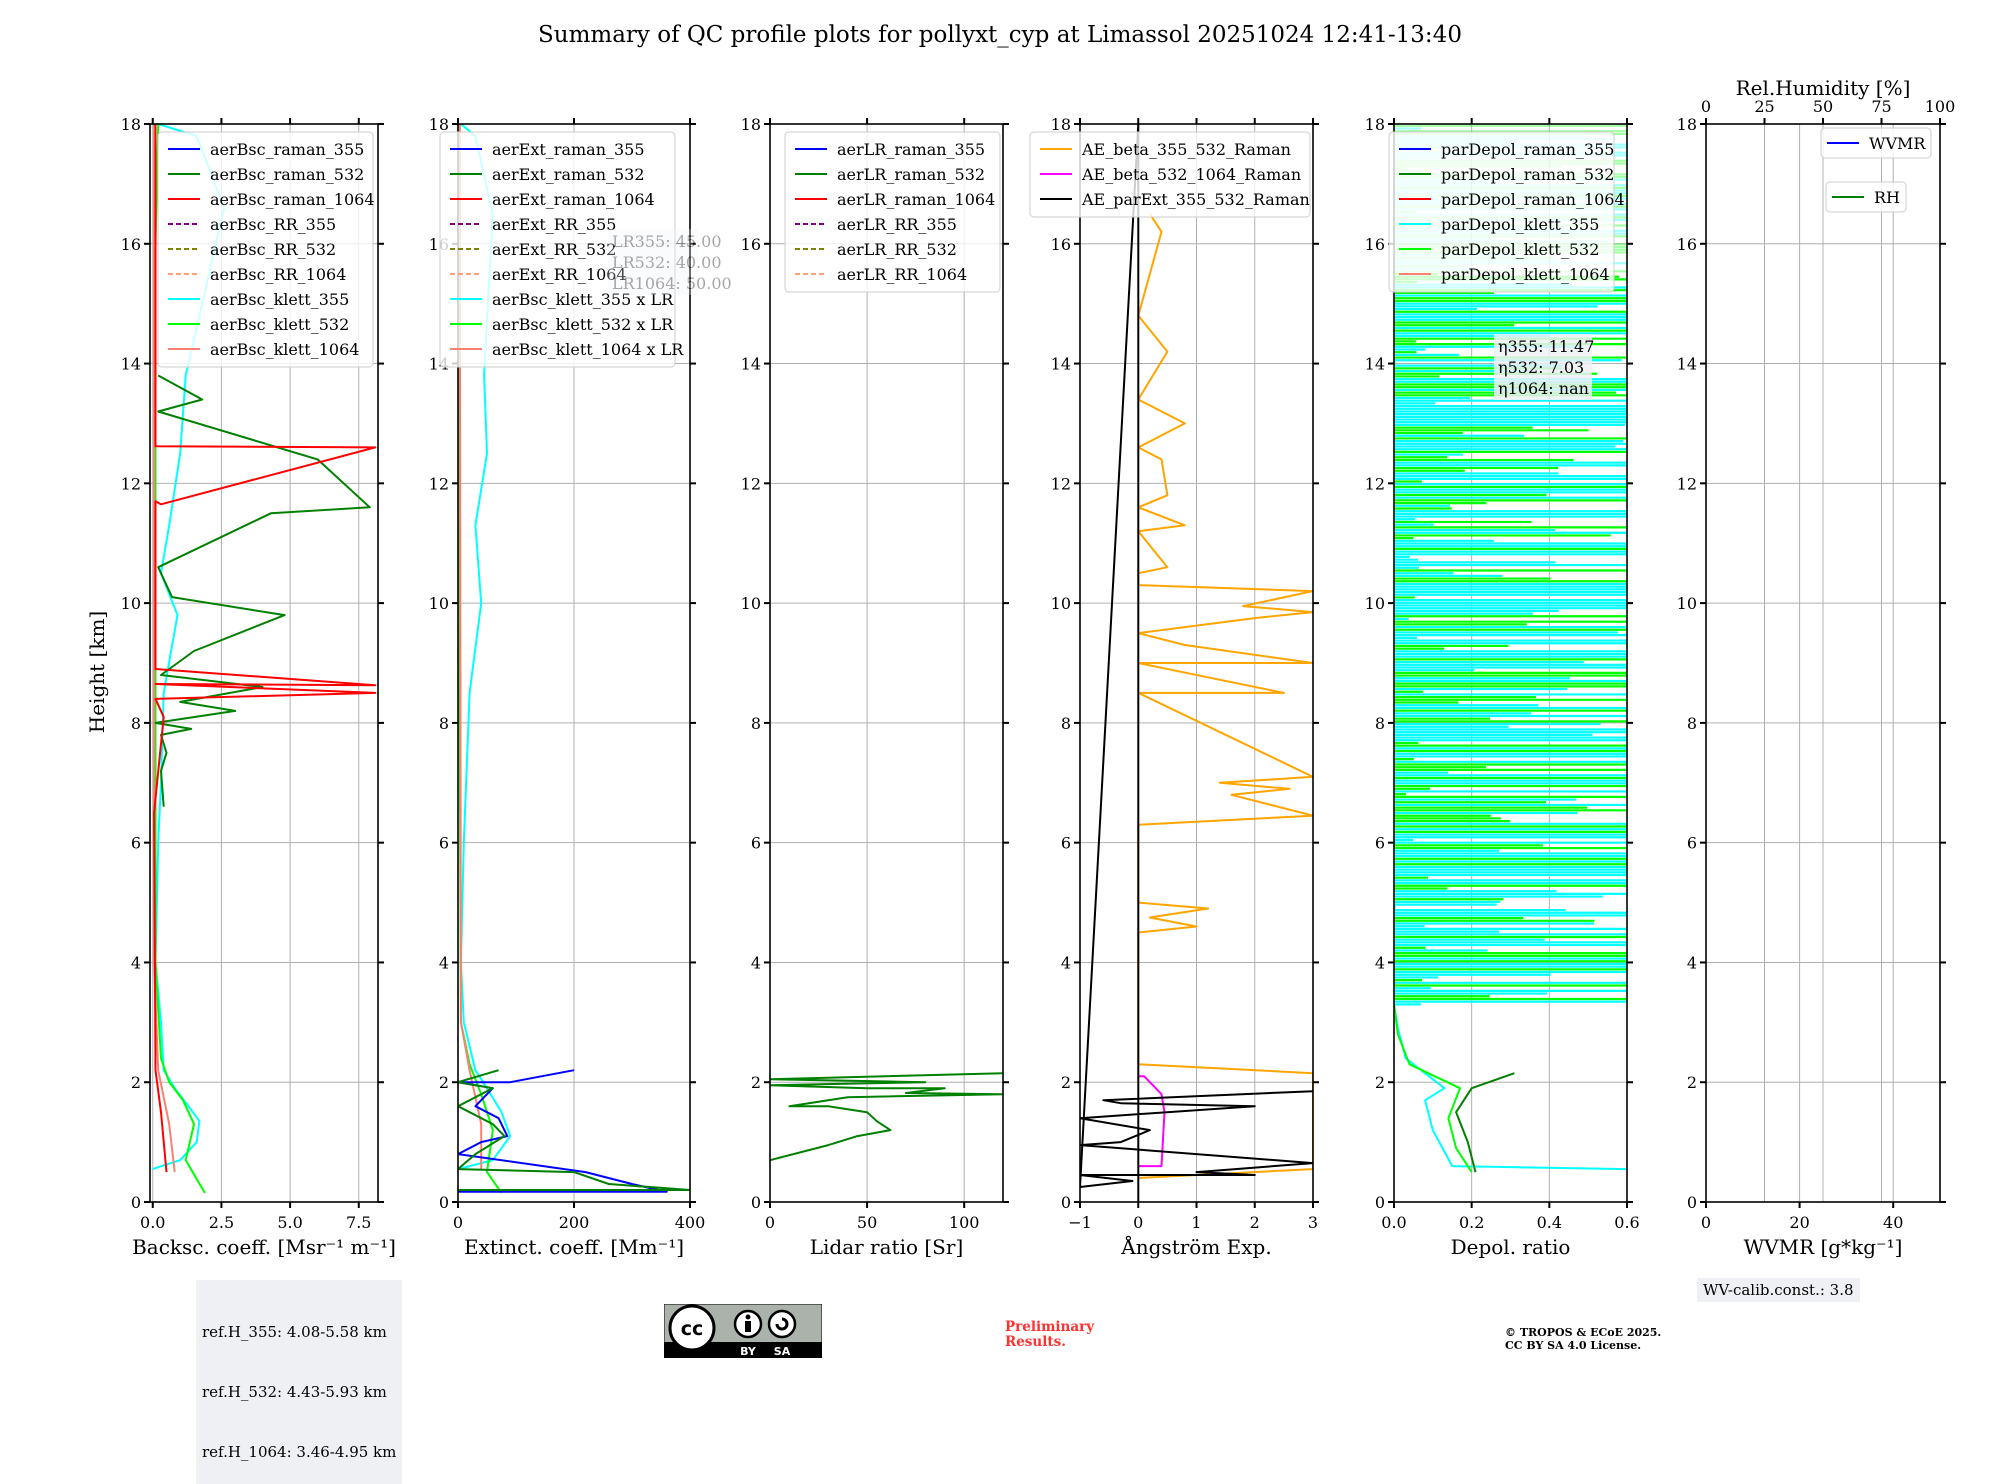 This screenshot has height=1484, width=2000. What do you see at coordinates (1525, 274) in the screenshot?
I see `legend-label: parDepol_klett_1064` at bounding box center [1525, 274].